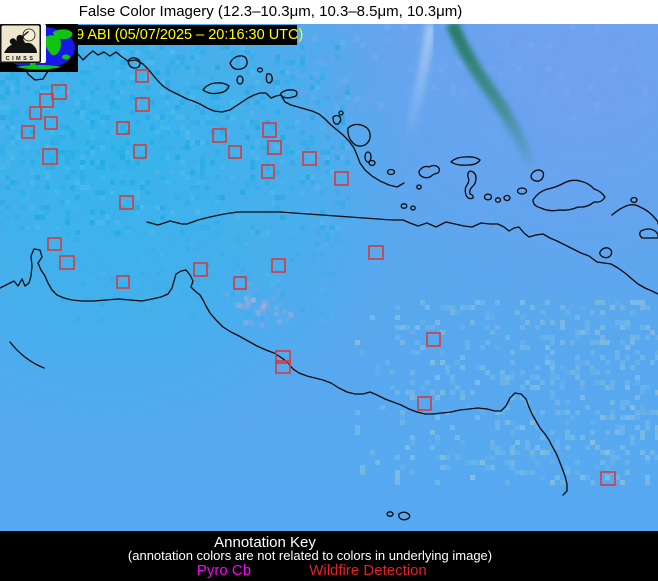  What do you see at coordinates (368, 570) in the screenshot?
I see `legend-wildfire-detection: Wildfire Detection` at bounding box center [368, 570].